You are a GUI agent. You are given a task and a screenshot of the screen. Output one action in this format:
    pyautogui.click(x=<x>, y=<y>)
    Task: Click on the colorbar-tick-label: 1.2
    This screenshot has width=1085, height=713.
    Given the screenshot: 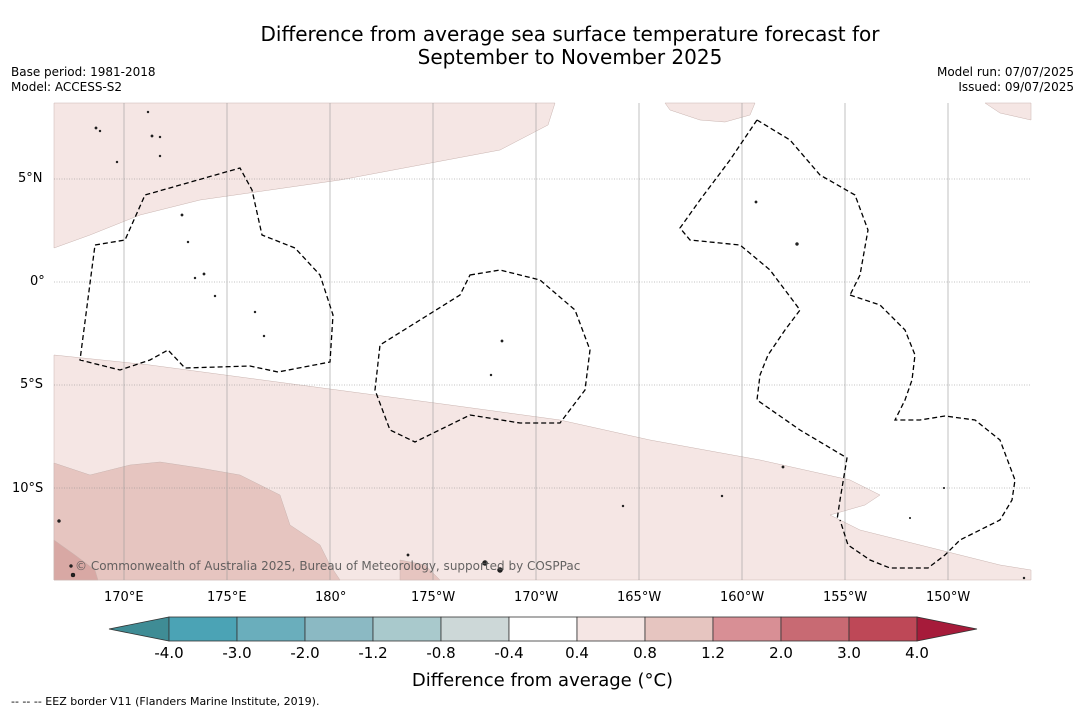 What is the action you would take?
    pyautogui.click(x=713, y=653)
    